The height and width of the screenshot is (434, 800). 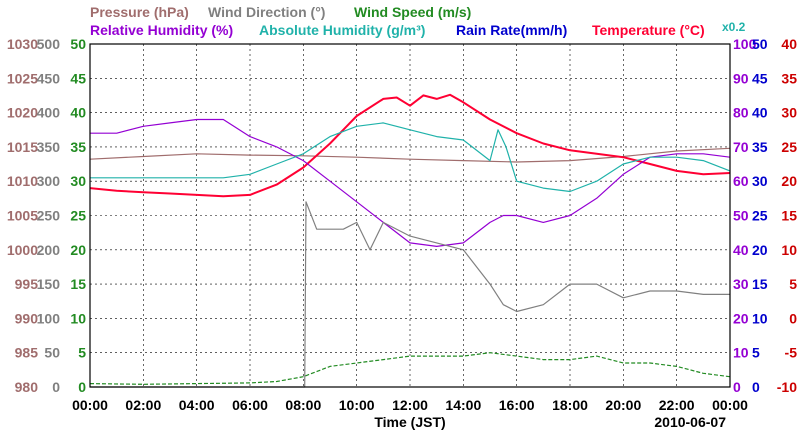 What do you see at coordinates (56, 387) in the screenshot?
I see `wind-direction-tick-label: 0` at bounding box center [56, 387].